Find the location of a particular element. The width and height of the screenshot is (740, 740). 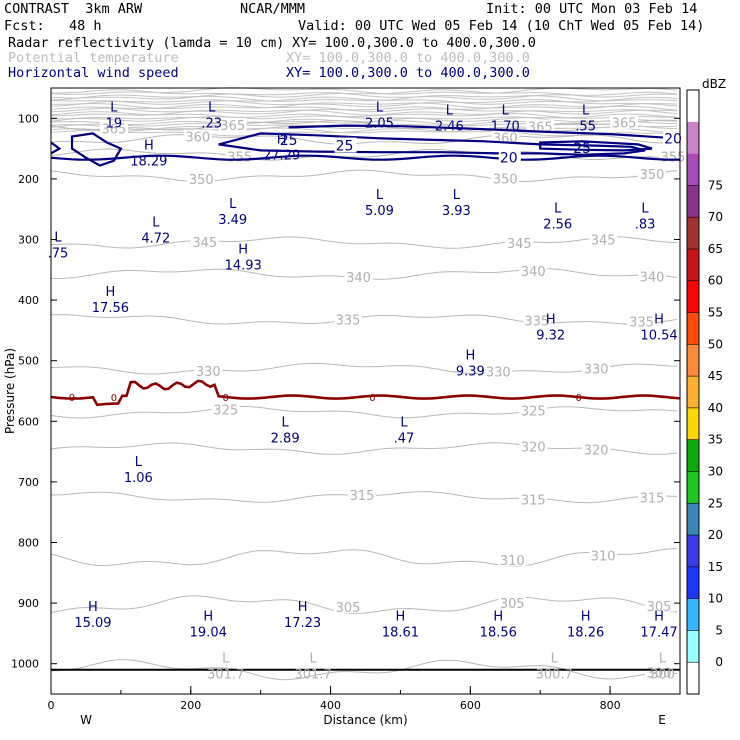

extrema-value: 18.61 is located at coordinates (400, 632).